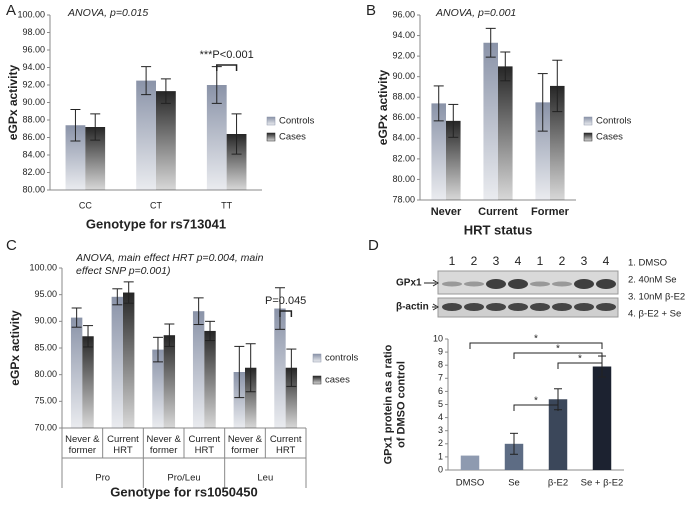 This screenshot has height=506, width=686. I want to click on y-tick-label: 90.00, so click(403, 76).